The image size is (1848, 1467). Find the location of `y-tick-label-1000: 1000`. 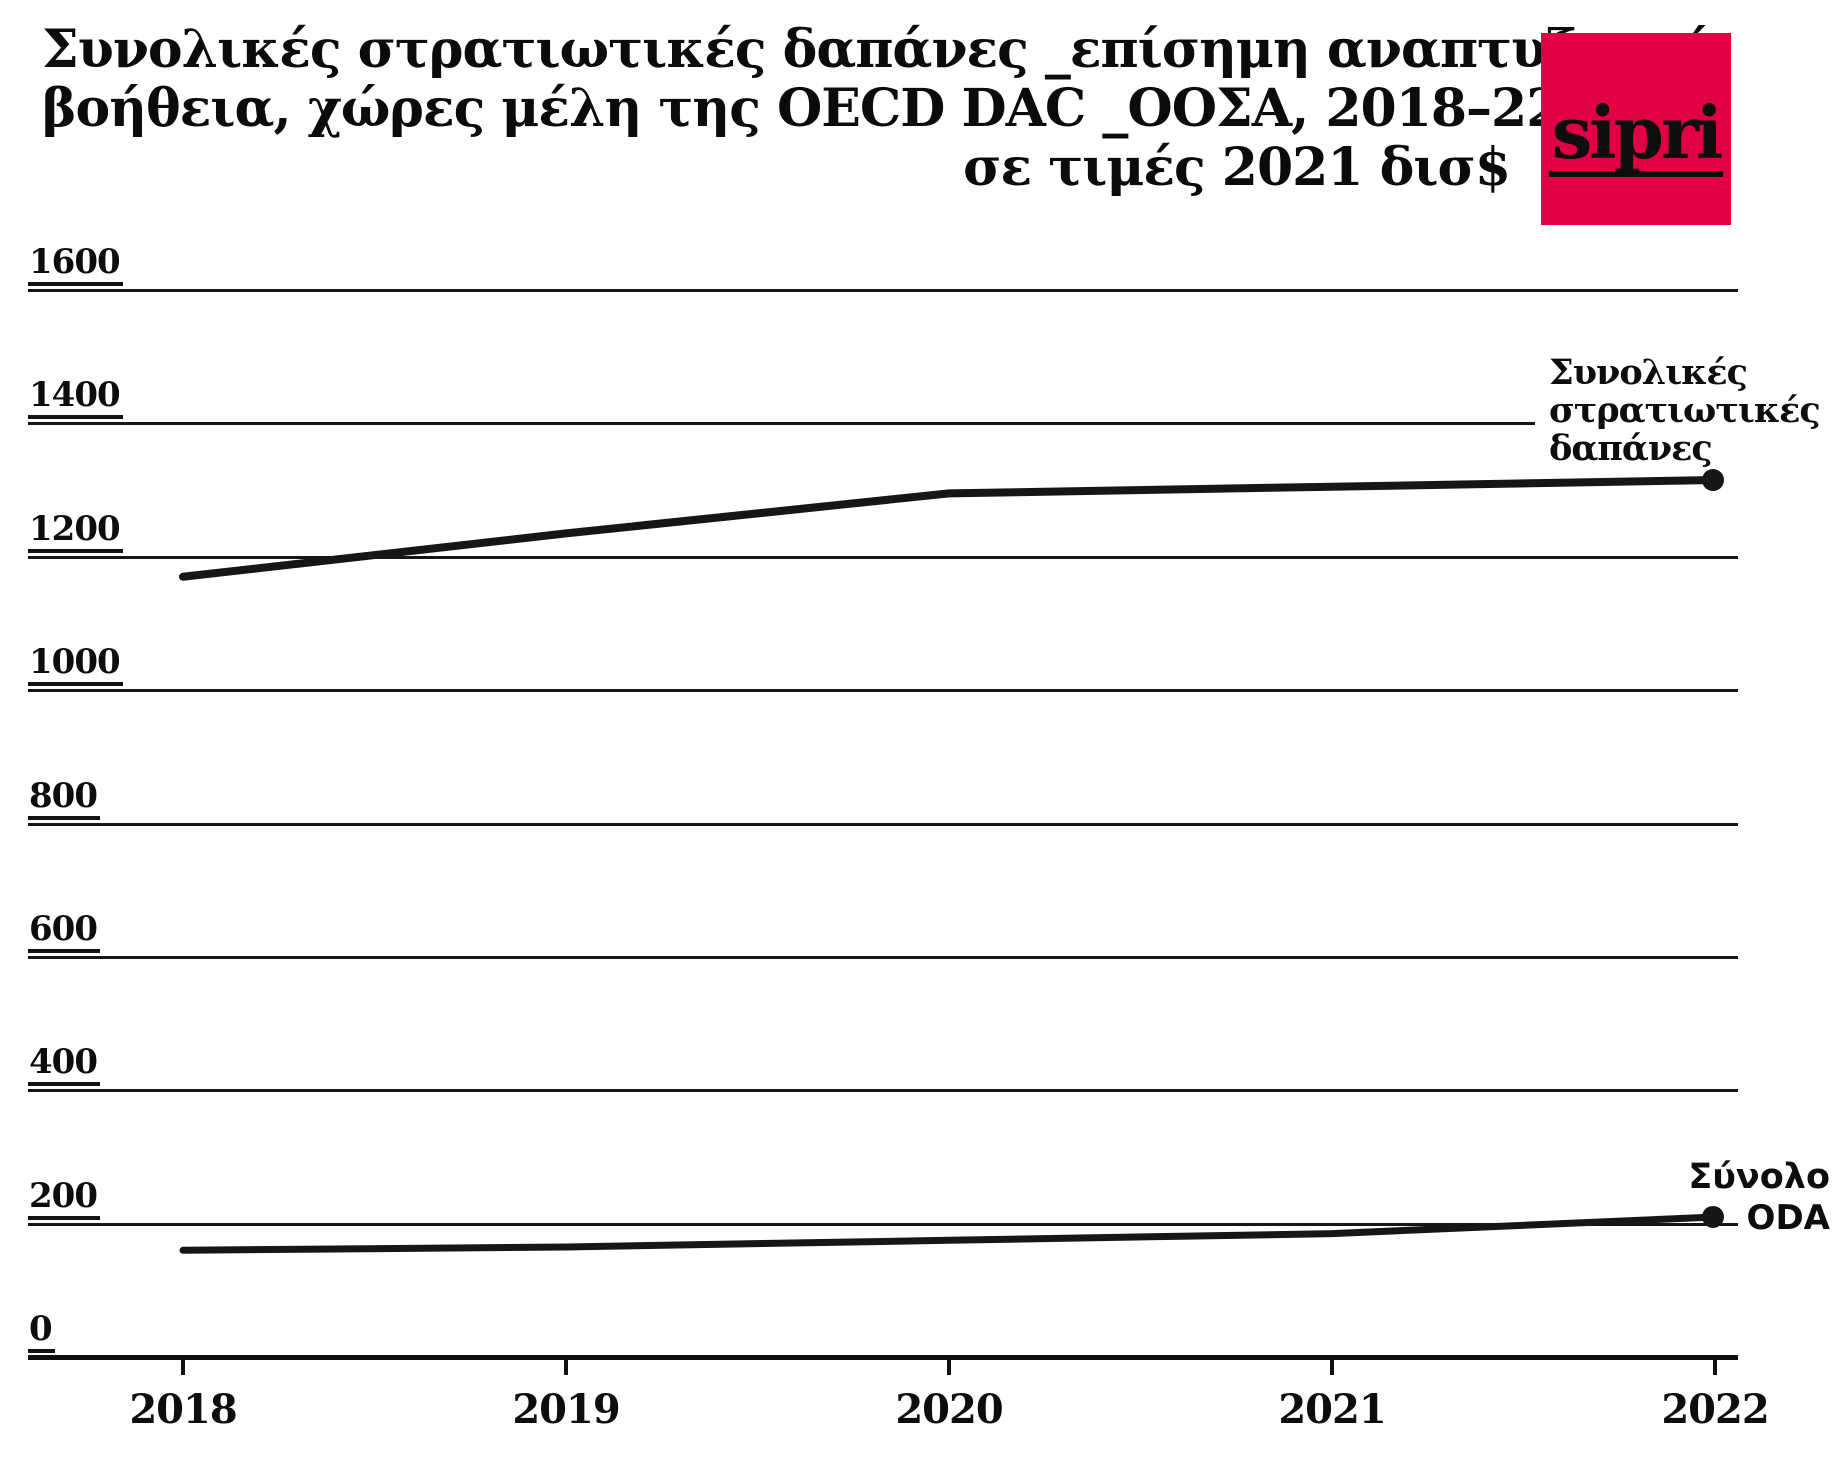

y-tick-label-1000: 1000 is located at coordinates (75, 666).